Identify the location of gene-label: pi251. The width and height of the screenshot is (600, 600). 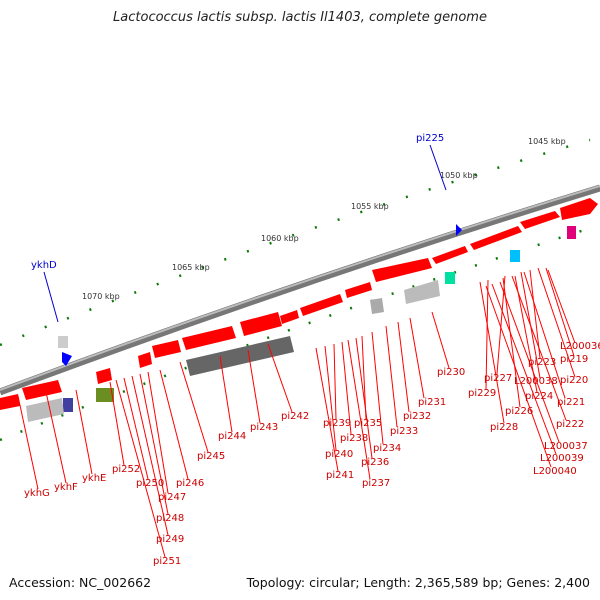
(167, 561).